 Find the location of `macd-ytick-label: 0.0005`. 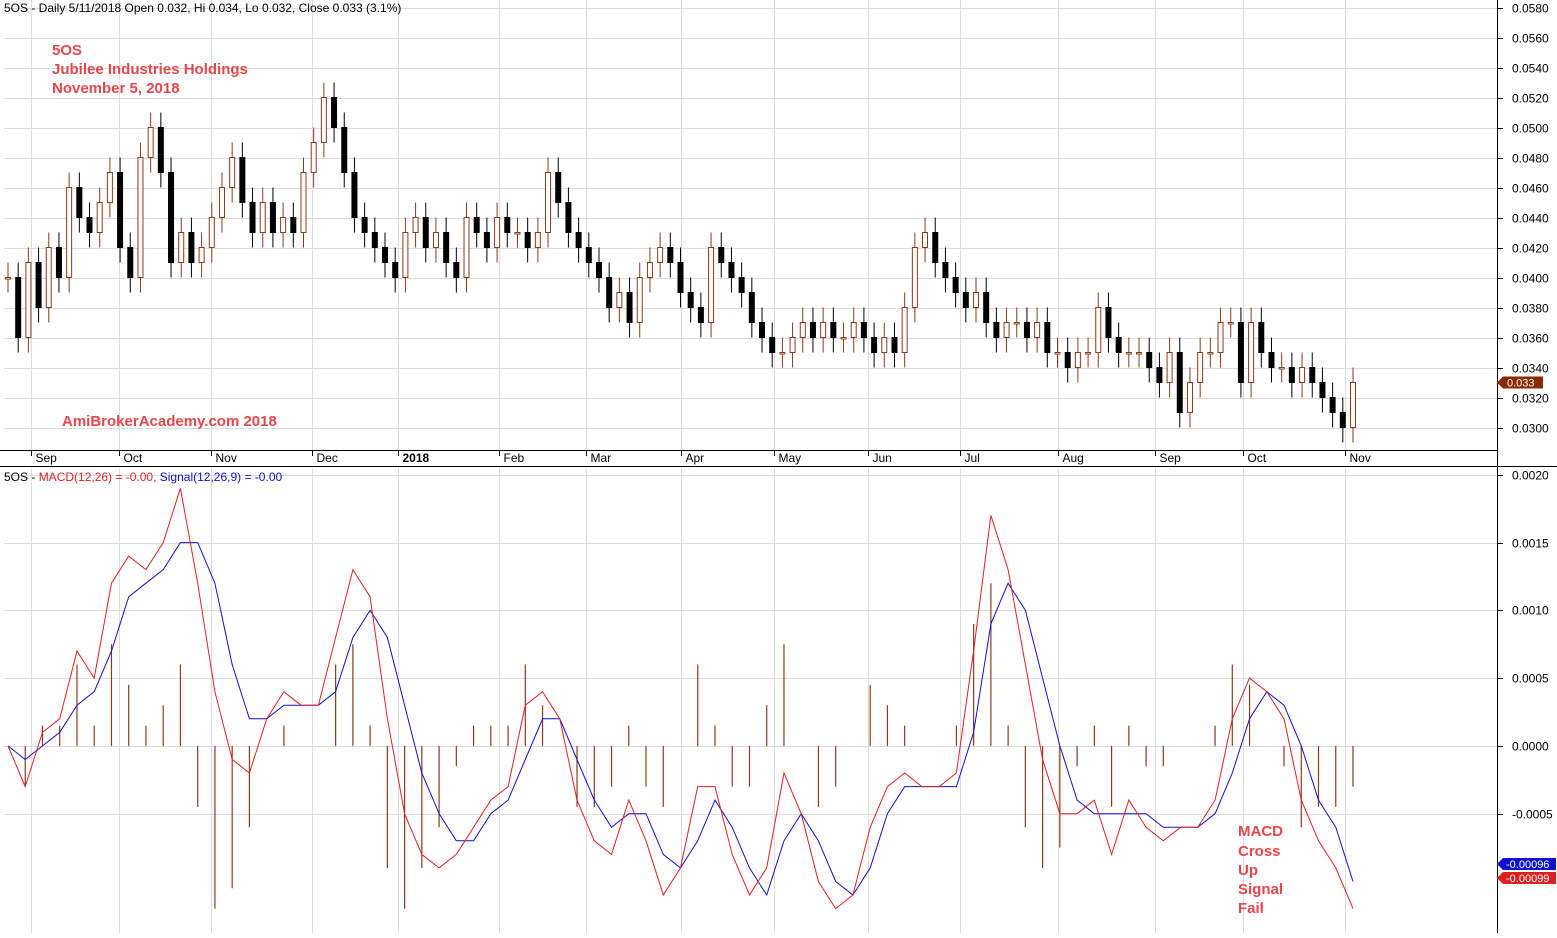

macd-ytick-label: 0.0005 is located at coordinates (1530, 679).